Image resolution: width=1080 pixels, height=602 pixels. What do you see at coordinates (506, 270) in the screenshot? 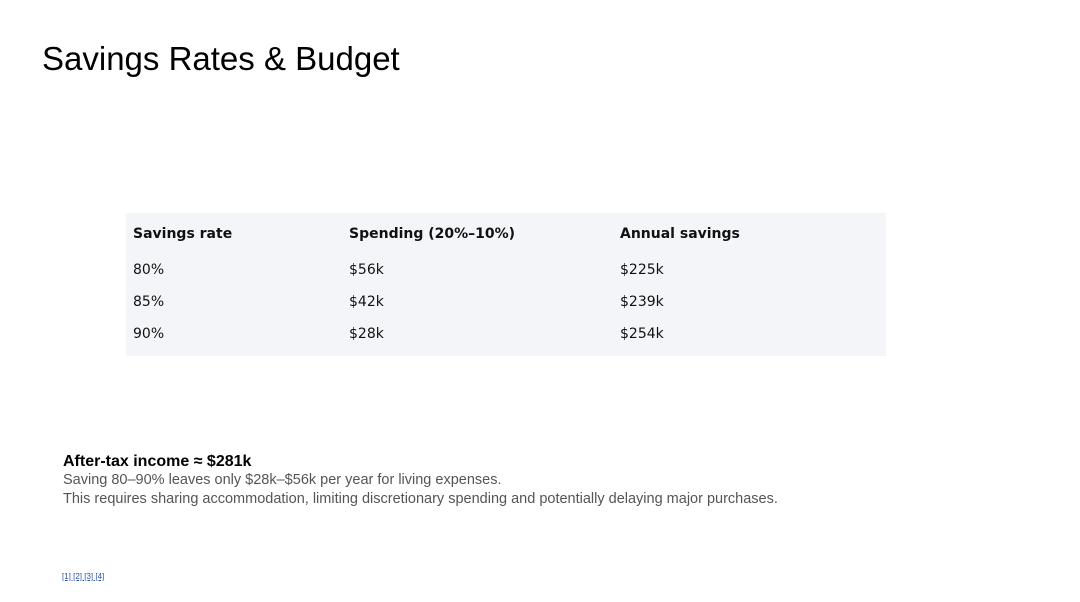
I see `table-row: 80% $56k $225k` at bounding box center [506, 270].